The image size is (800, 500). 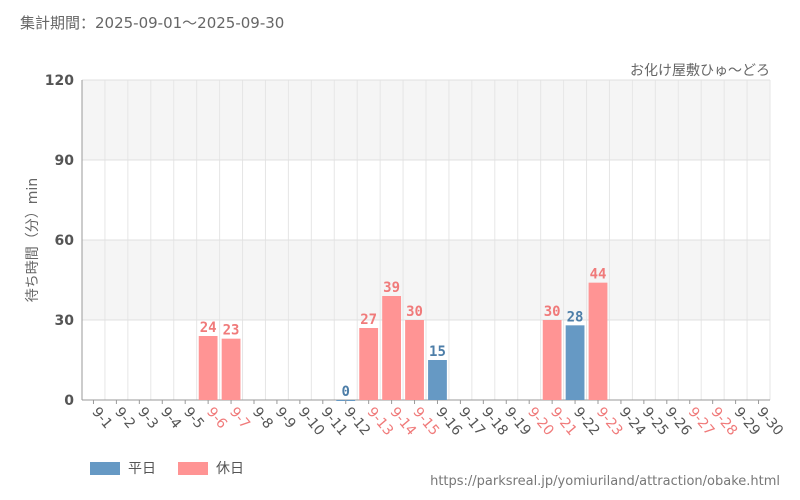 I want to click on legend-swatch-holiday, so click(x=193, y=468).